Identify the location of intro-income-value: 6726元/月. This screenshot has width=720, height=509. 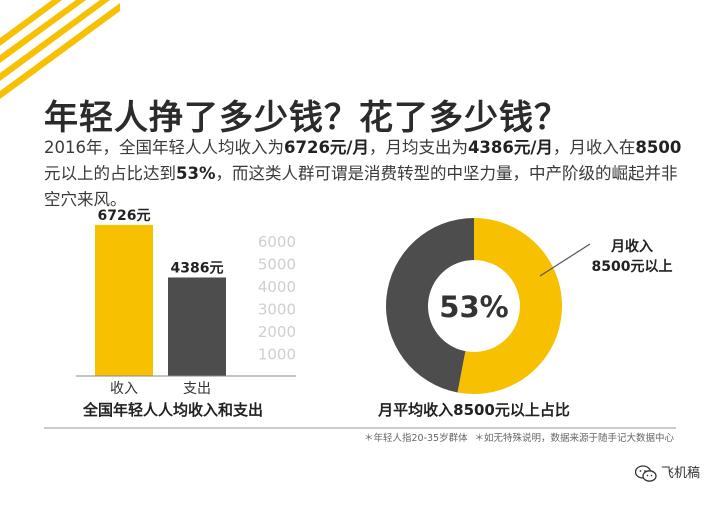
(326, 147).